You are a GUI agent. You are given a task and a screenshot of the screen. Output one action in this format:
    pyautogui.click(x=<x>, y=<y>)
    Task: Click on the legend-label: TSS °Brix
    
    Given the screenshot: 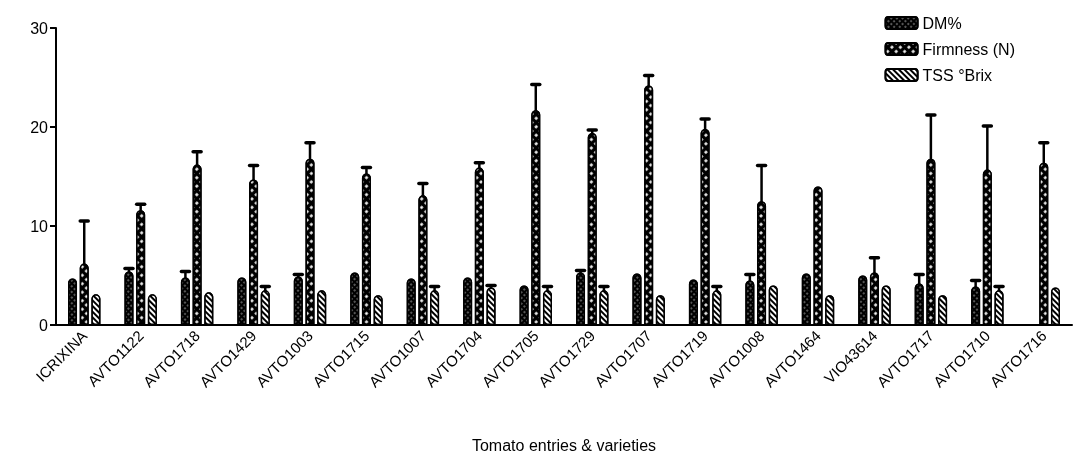 What is the action you would take?
    pyautogui.click(x=957, y=75)
    